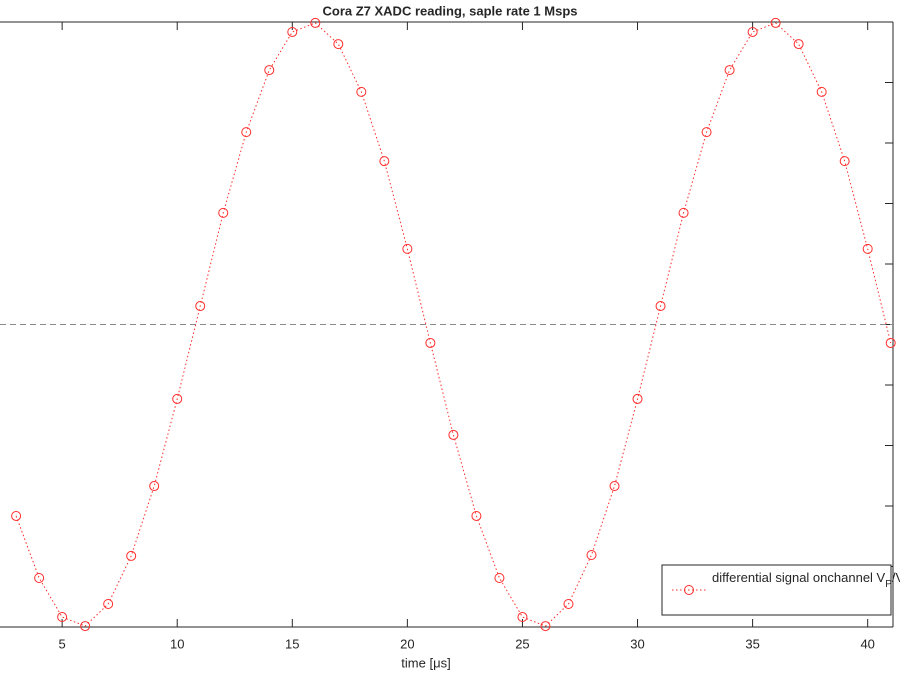 Image resolution: width=900 pixels, height=675 pixels. Describe the element at coordinates (425, 662) in the screenshot. I see `x-axis-label: time [μs]` at that location.